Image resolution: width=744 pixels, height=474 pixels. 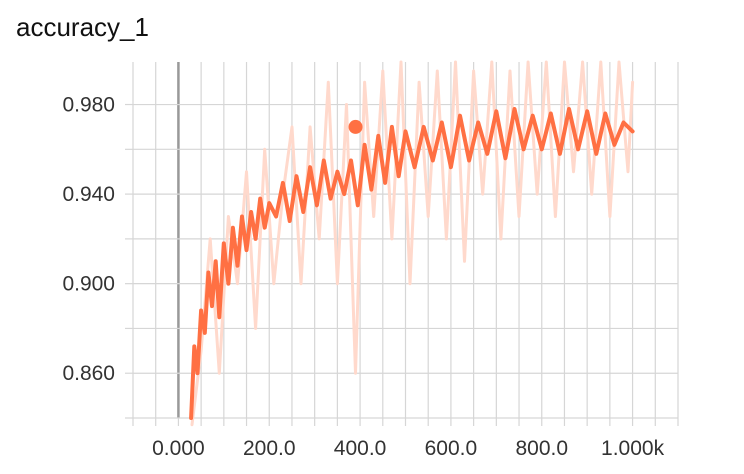 I want to click on x-tick-label: 200.0, so click(x=269, y=448).